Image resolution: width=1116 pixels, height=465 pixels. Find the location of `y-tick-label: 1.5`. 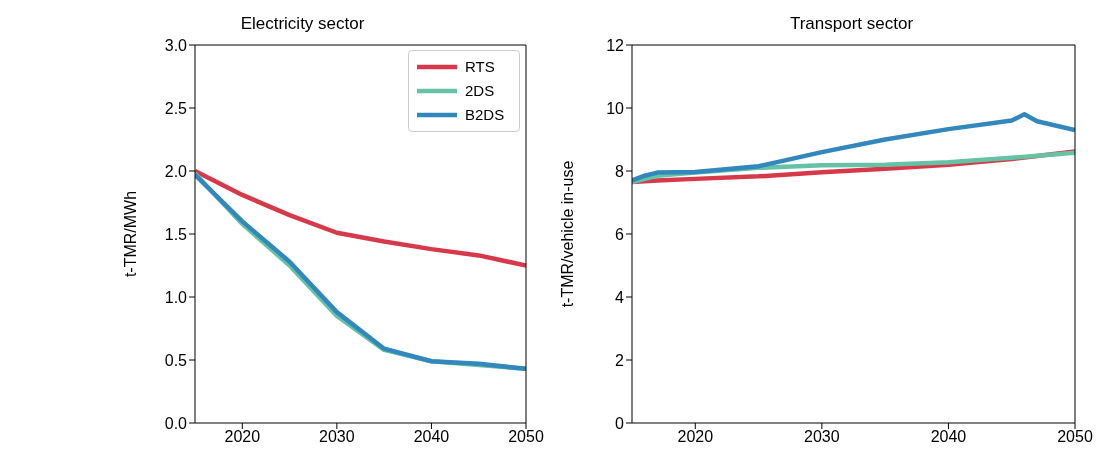

y-tick-label: 1.5 is located at coordinates (176, 234).